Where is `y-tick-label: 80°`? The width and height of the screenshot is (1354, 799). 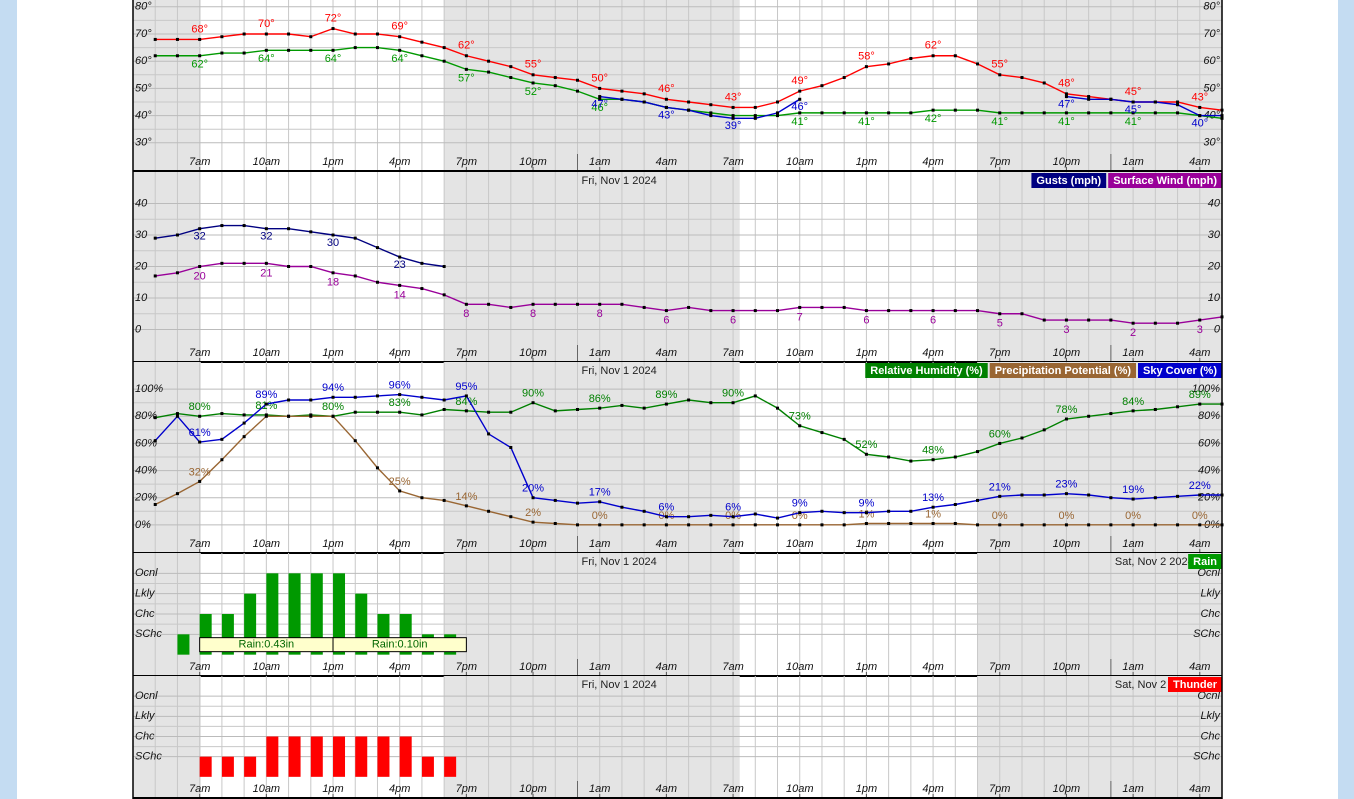
y-tick-label: 80° is located at coordinates (143, 7).